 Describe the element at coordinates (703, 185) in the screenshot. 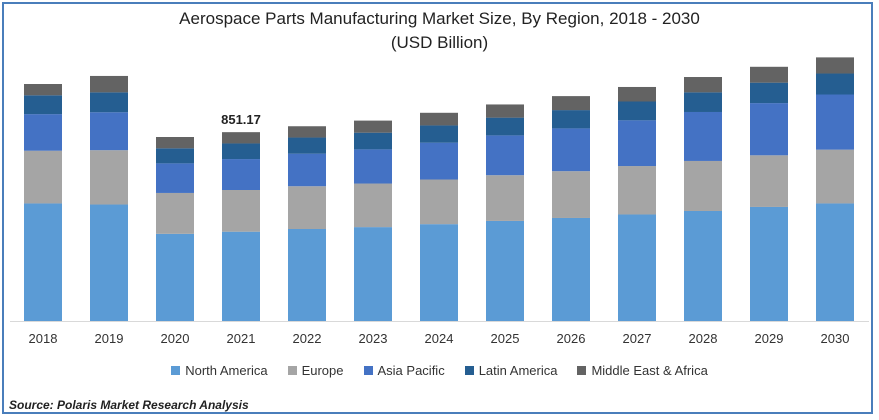

I see `bar-2028-europe` at that location.